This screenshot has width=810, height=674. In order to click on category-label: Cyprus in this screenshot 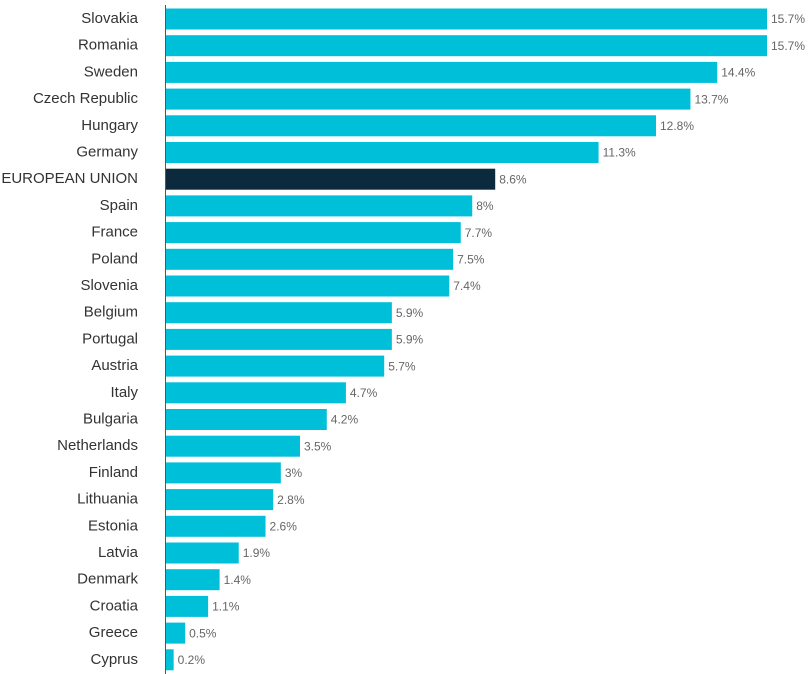, I will do `click(114, 659)`.